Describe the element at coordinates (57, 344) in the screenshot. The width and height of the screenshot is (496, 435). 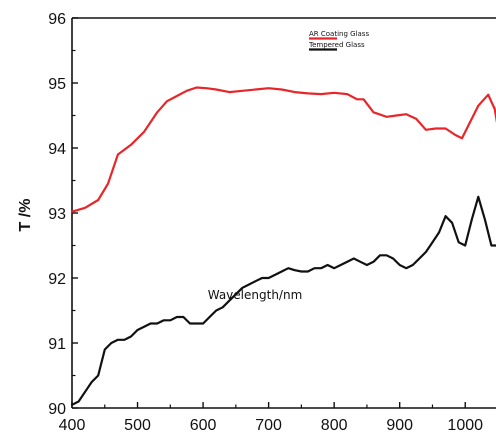
I see `y-tick-label: 91` at that location.